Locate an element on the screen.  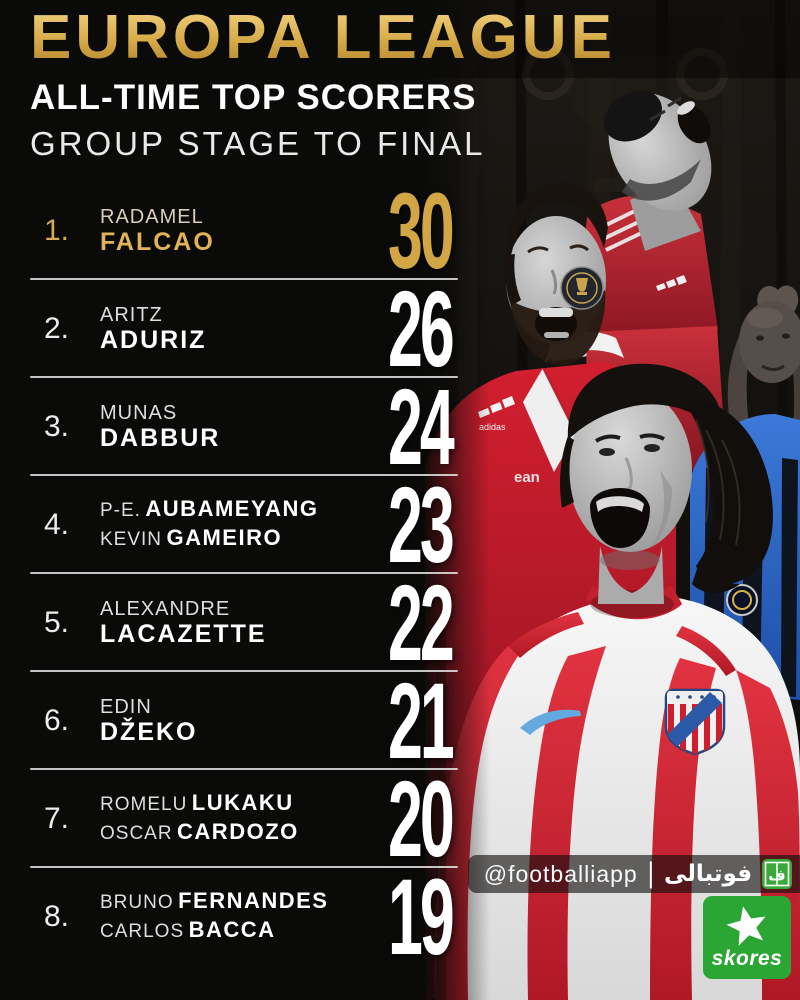
rank-label: 3. is located at coordinates (57, 426).